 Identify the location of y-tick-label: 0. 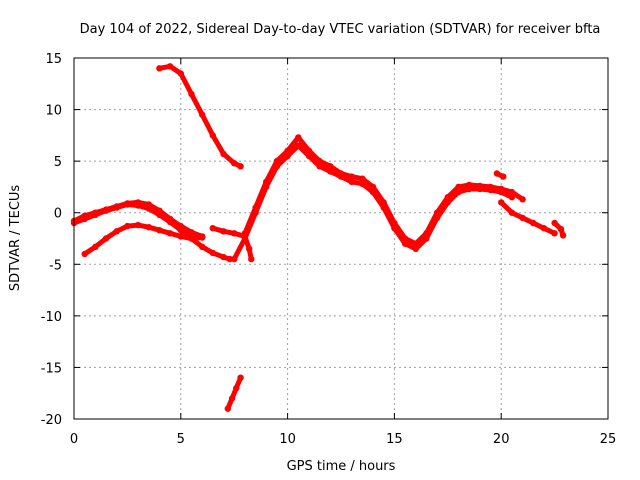
(58, 214).